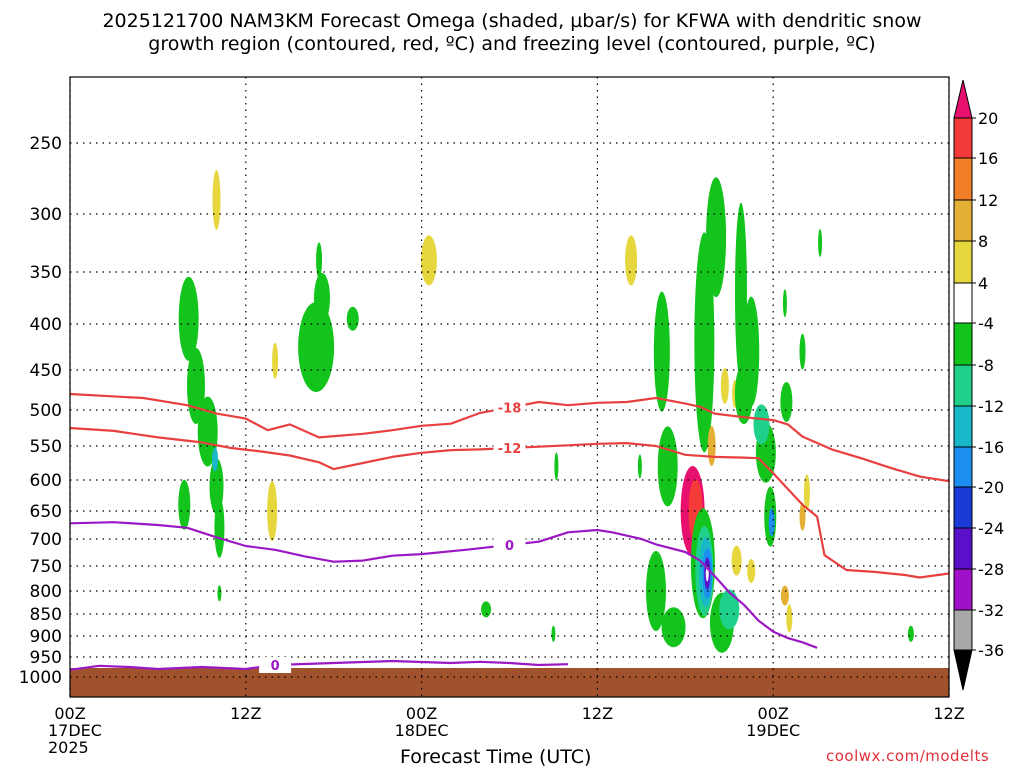 The image size is (1024, 768). What do you see at coordinates (46, 512) in the screenshot?
I see `y-tick-650: 650` at bounding box center [46, 512].